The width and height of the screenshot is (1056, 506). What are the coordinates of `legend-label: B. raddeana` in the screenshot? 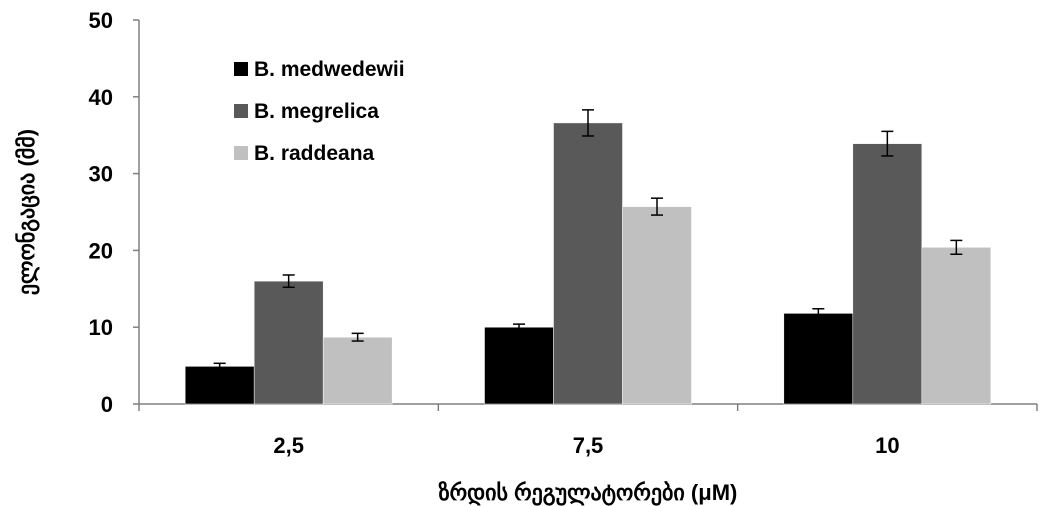 It's located at (314, 153).